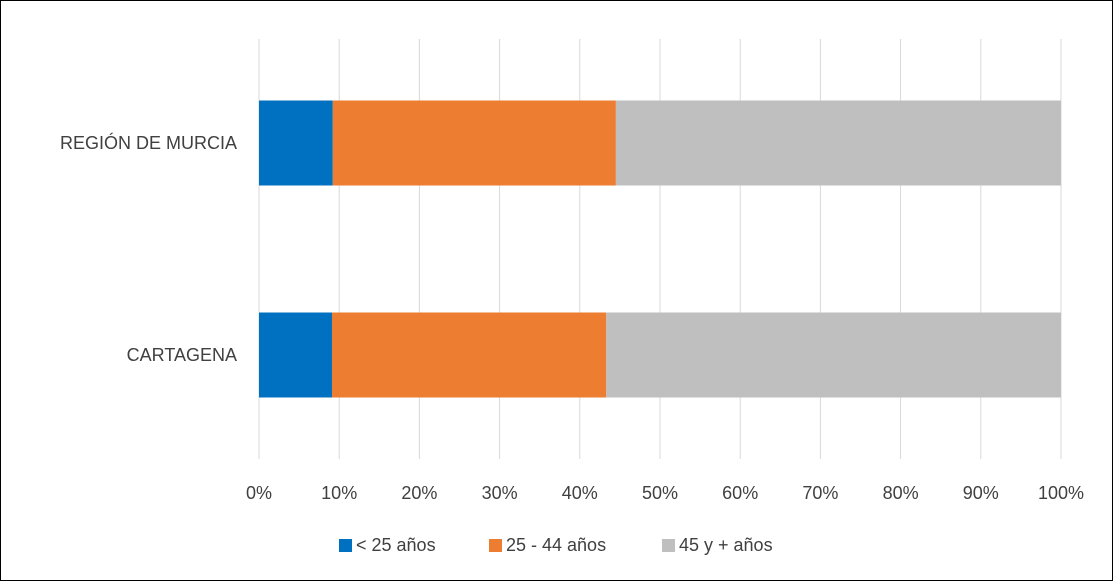 The image size is (1113, 582). I want to click on category-label: CARTAGENA, so click(182, 355).